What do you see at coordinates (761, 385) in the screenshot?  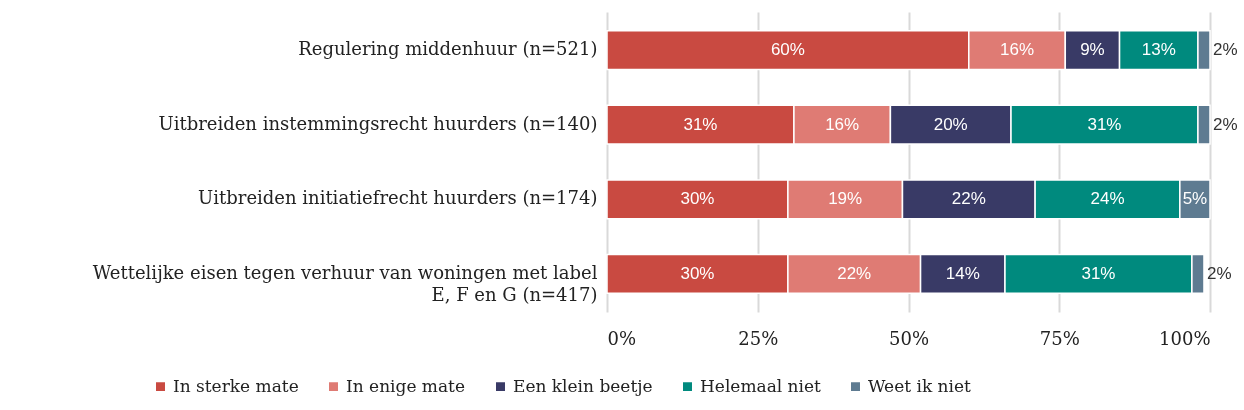 I see `legend-label: Helemaal niet` at bounding box center [761, 385].